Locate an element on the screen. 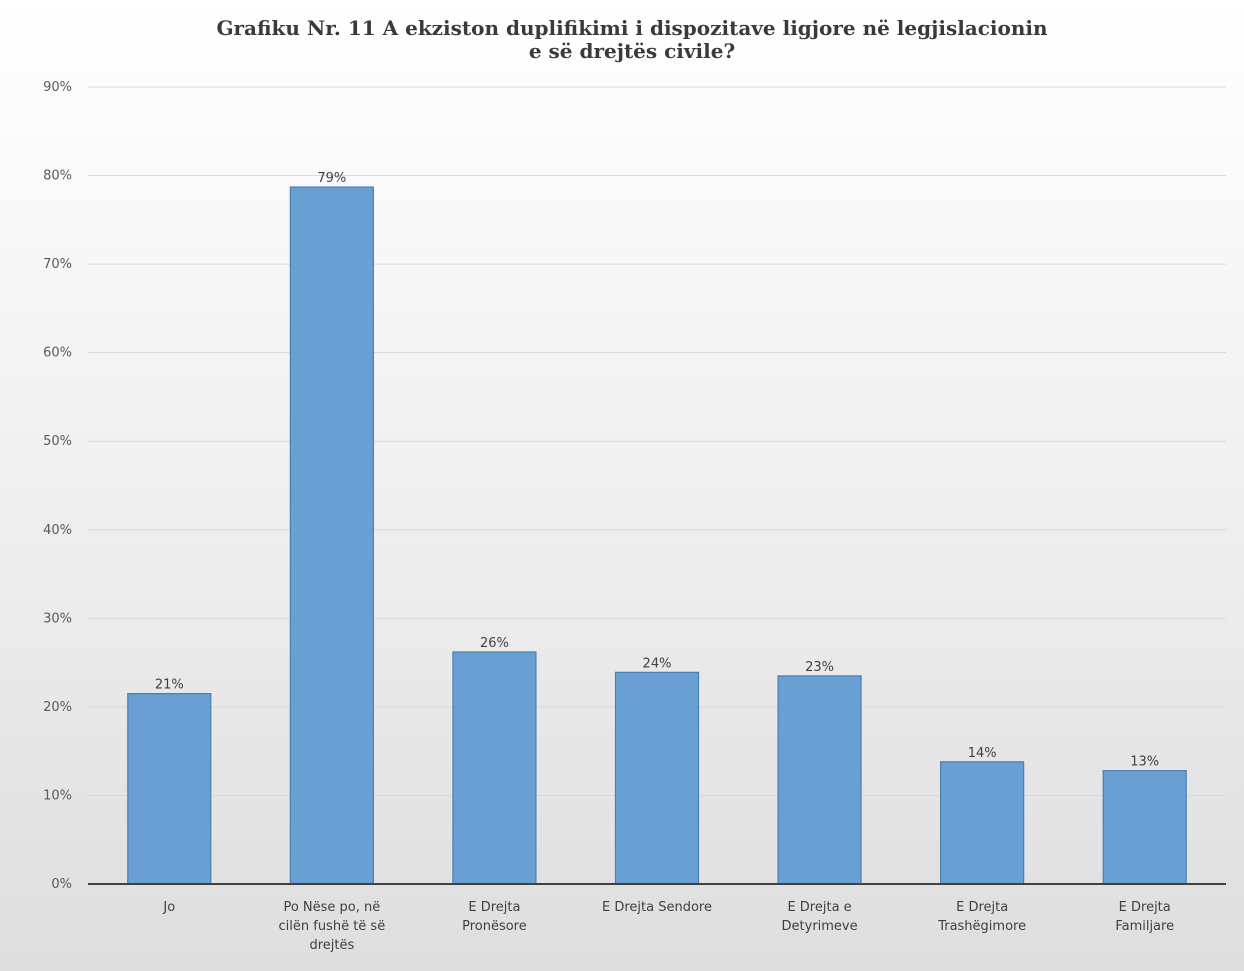  y-tick-label: 60% is located at coordinates (57, 353).